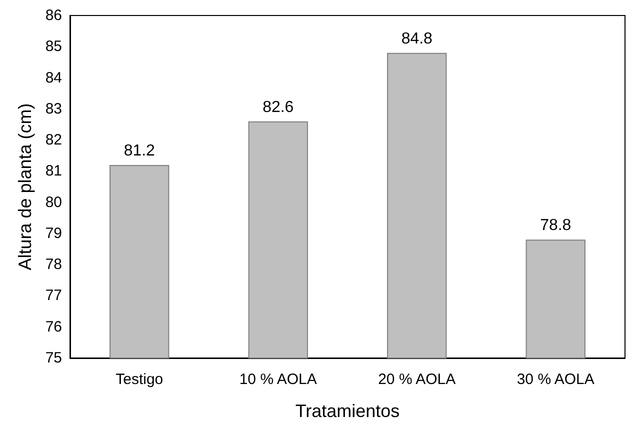 The width and height of the screenshot is (636, 439). I want to click on data-label: 82.6, so click(278, 107).